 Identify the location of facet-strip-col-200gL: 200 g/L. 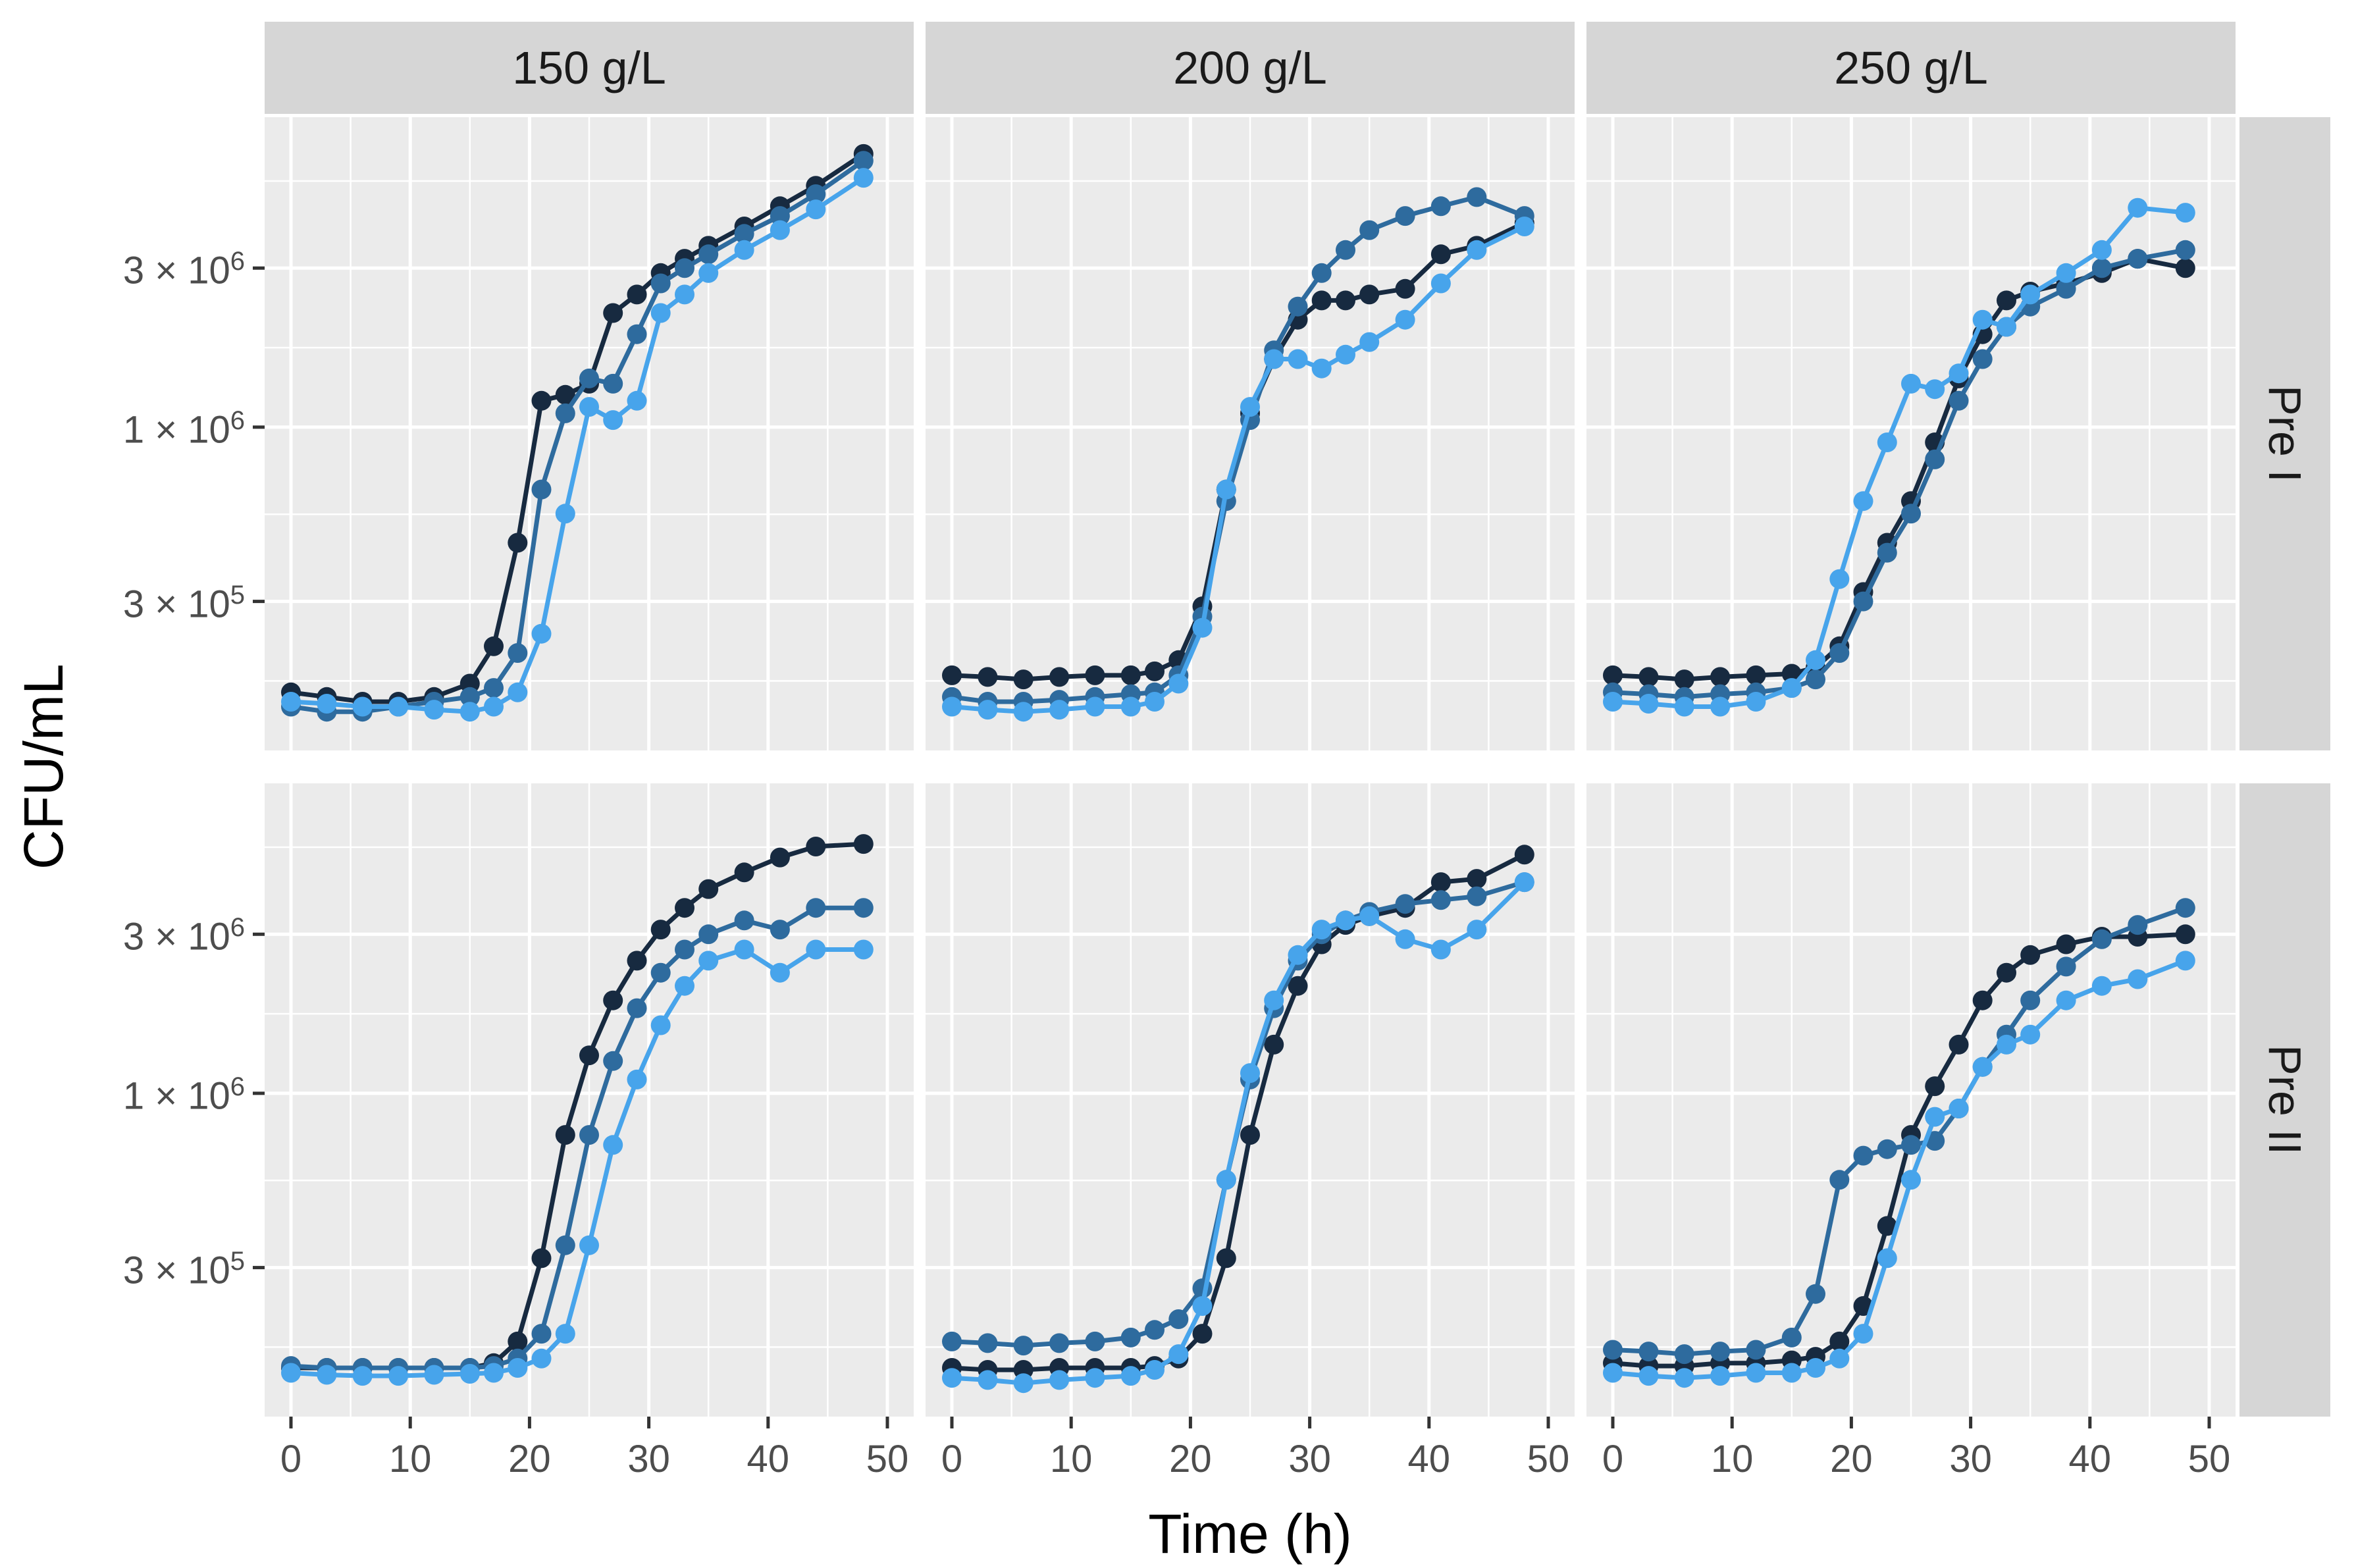
(1251, 68).